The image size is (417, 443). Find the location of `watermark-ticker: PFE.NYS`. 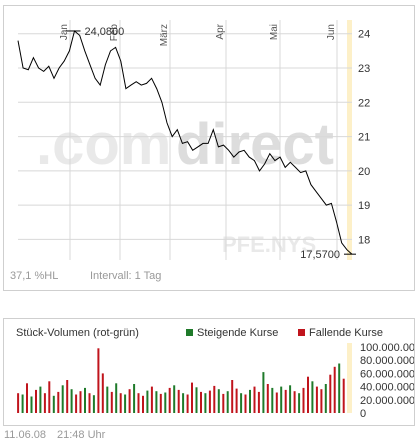

watermark-ticker: PFE.NYS is located at coordinates (269, 244).